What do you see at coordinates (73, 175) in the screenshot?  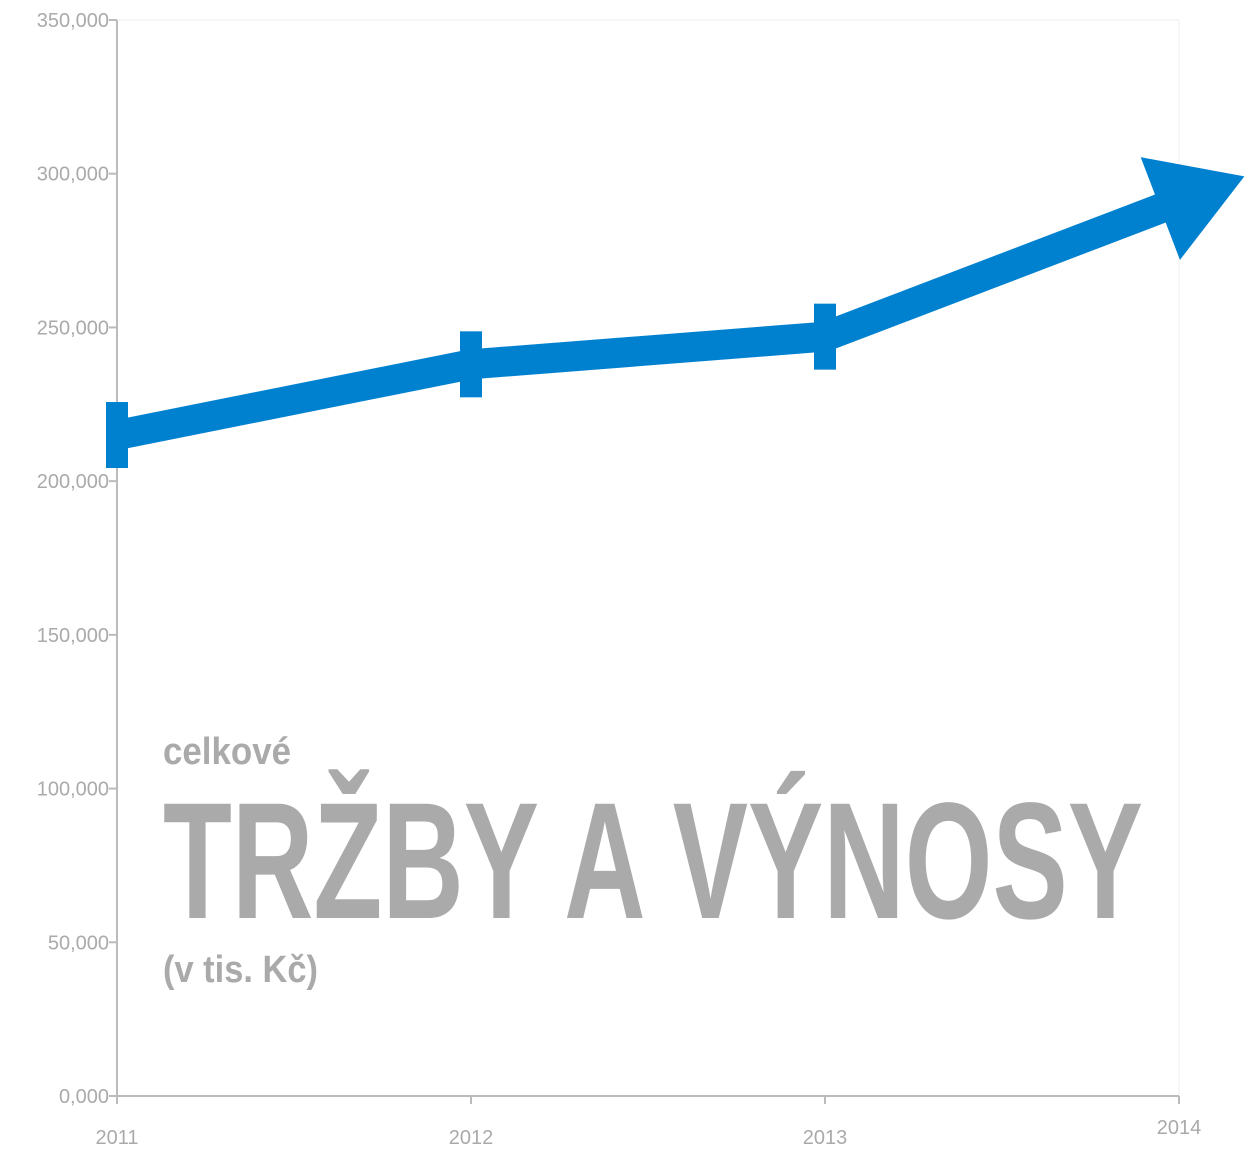 I see `y-tick-label: 300,000` at bounding box center [73, 175].